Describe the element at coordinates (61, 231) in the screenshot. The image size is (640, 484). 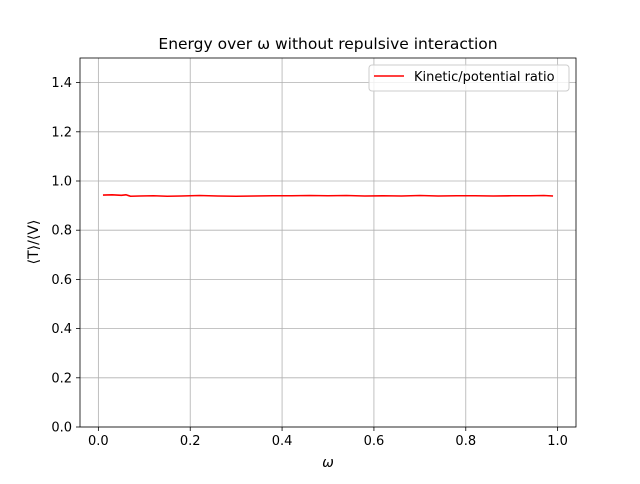
I see `y-tick-label: 0.8` at that location.